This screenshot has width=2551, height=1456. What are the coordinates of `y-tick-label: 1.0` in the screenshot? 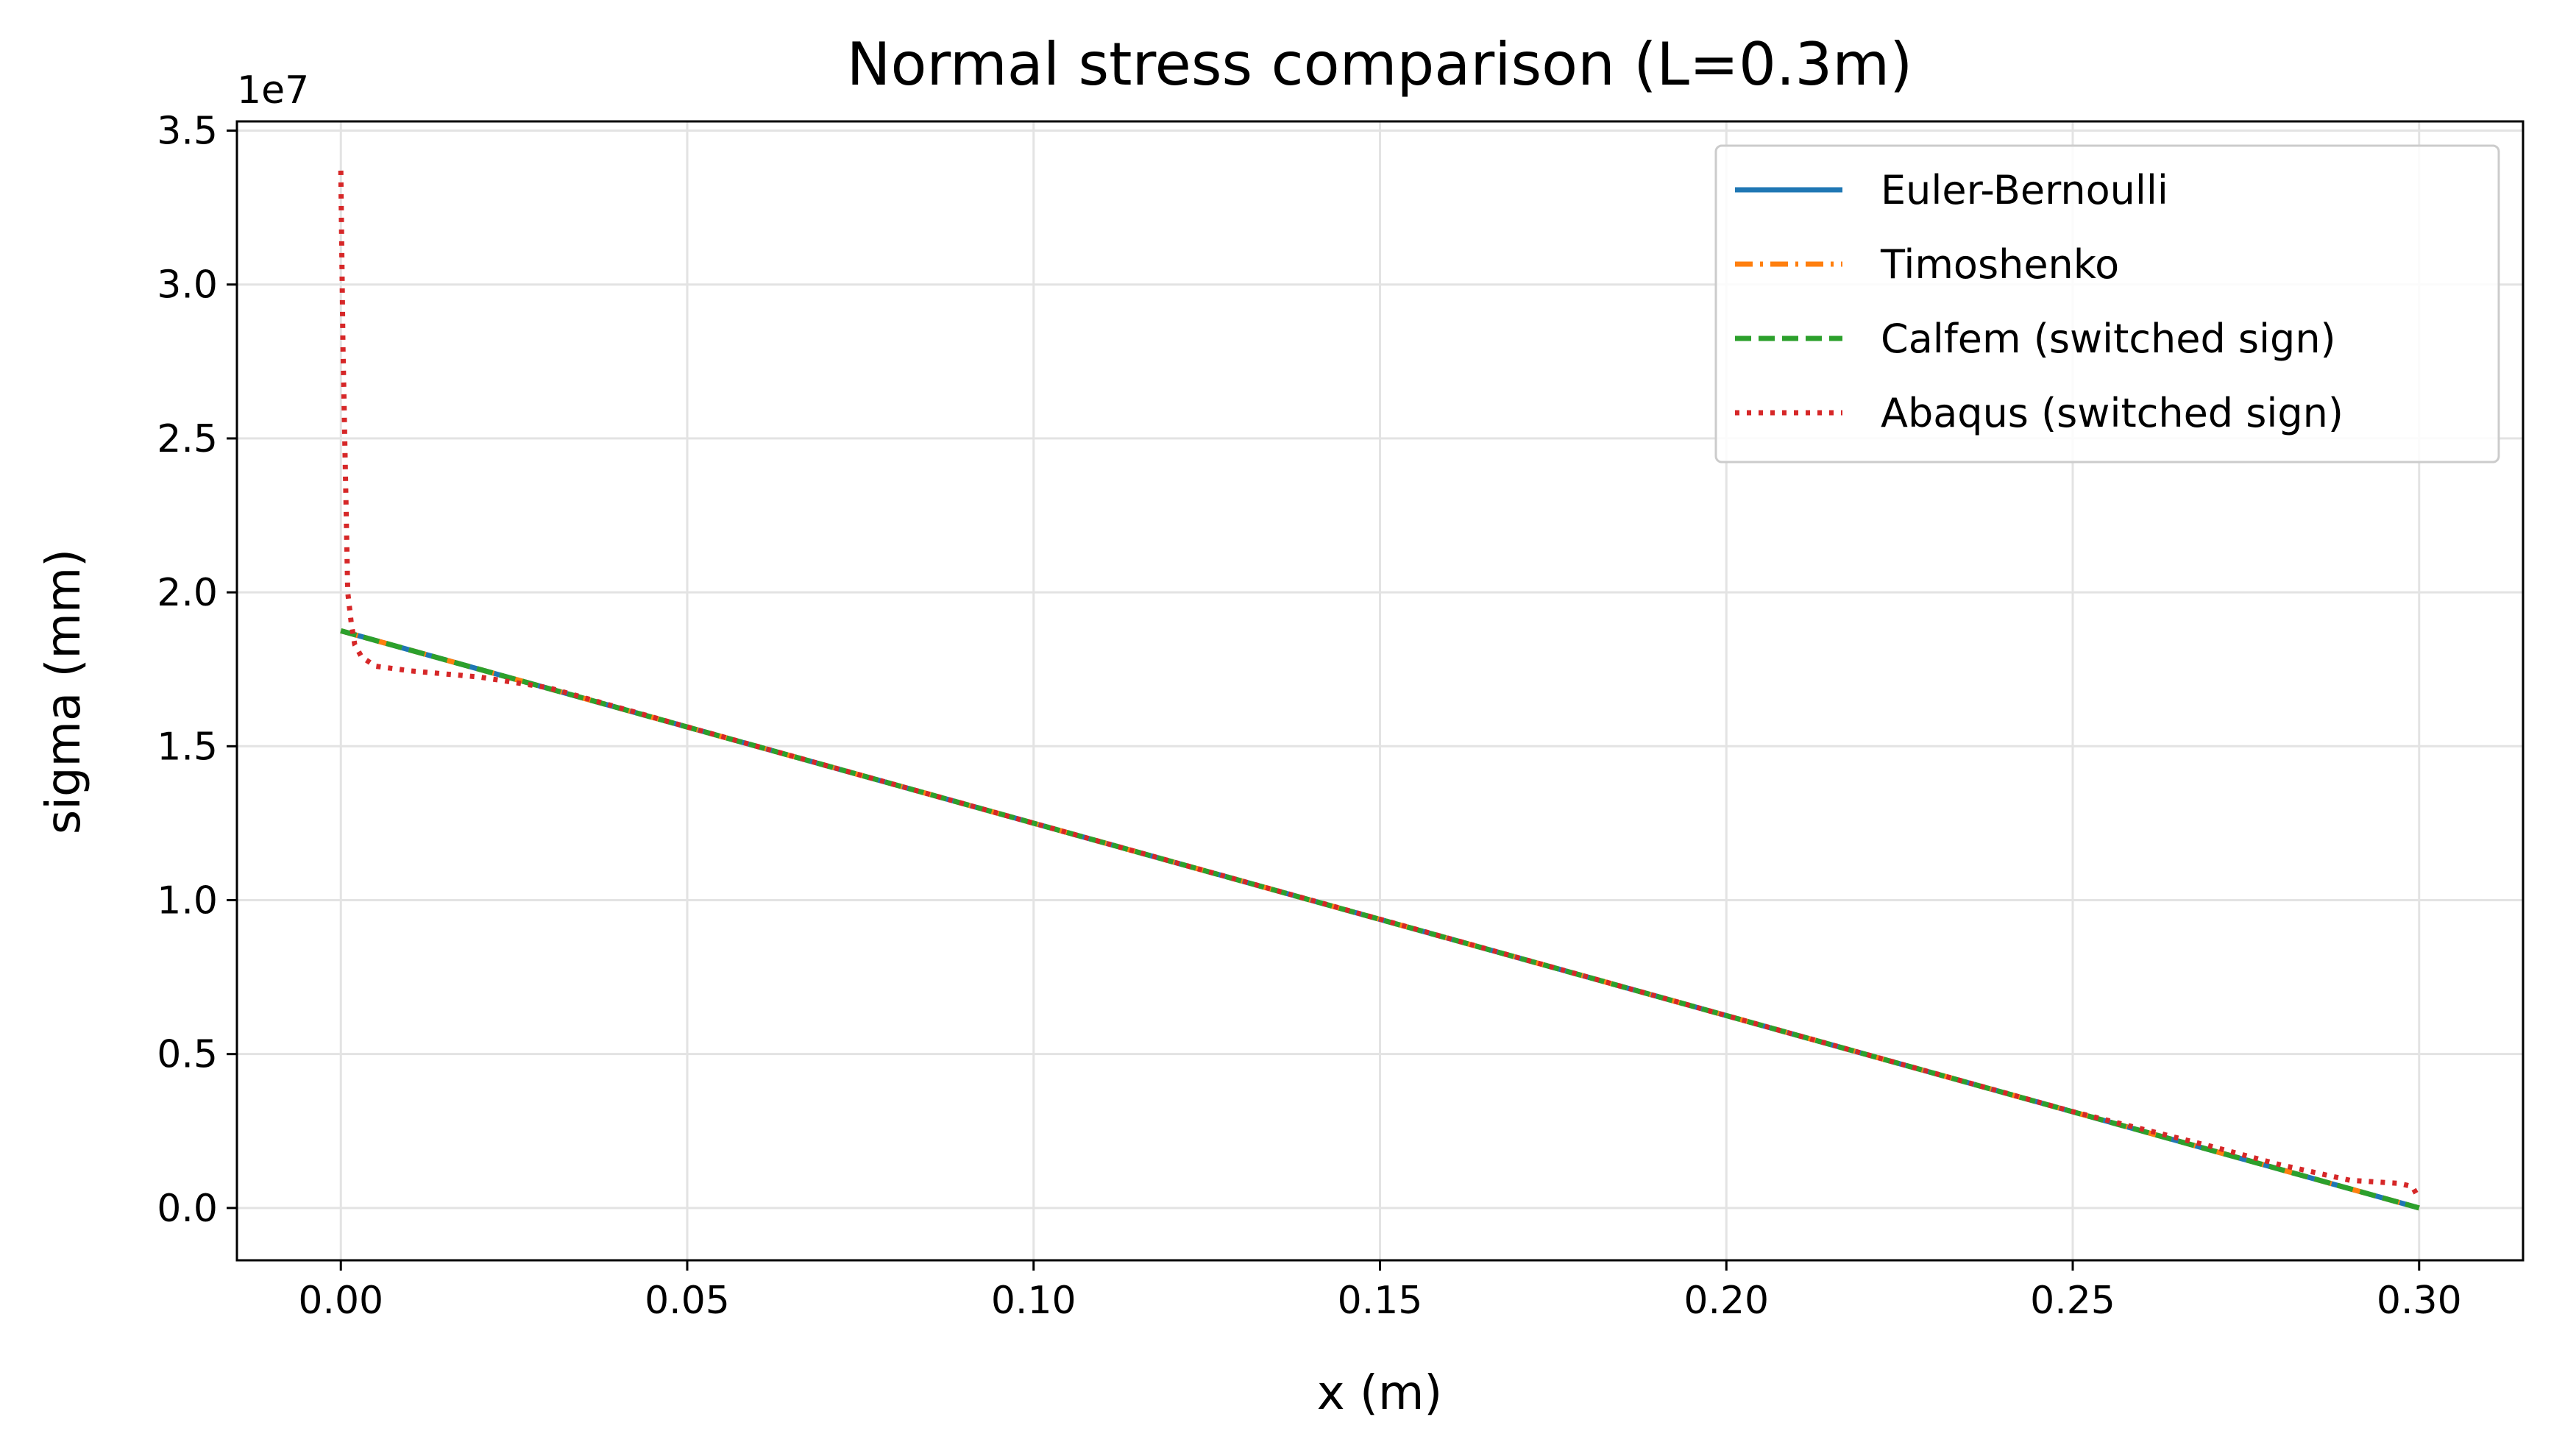 It's located at (187, 901).